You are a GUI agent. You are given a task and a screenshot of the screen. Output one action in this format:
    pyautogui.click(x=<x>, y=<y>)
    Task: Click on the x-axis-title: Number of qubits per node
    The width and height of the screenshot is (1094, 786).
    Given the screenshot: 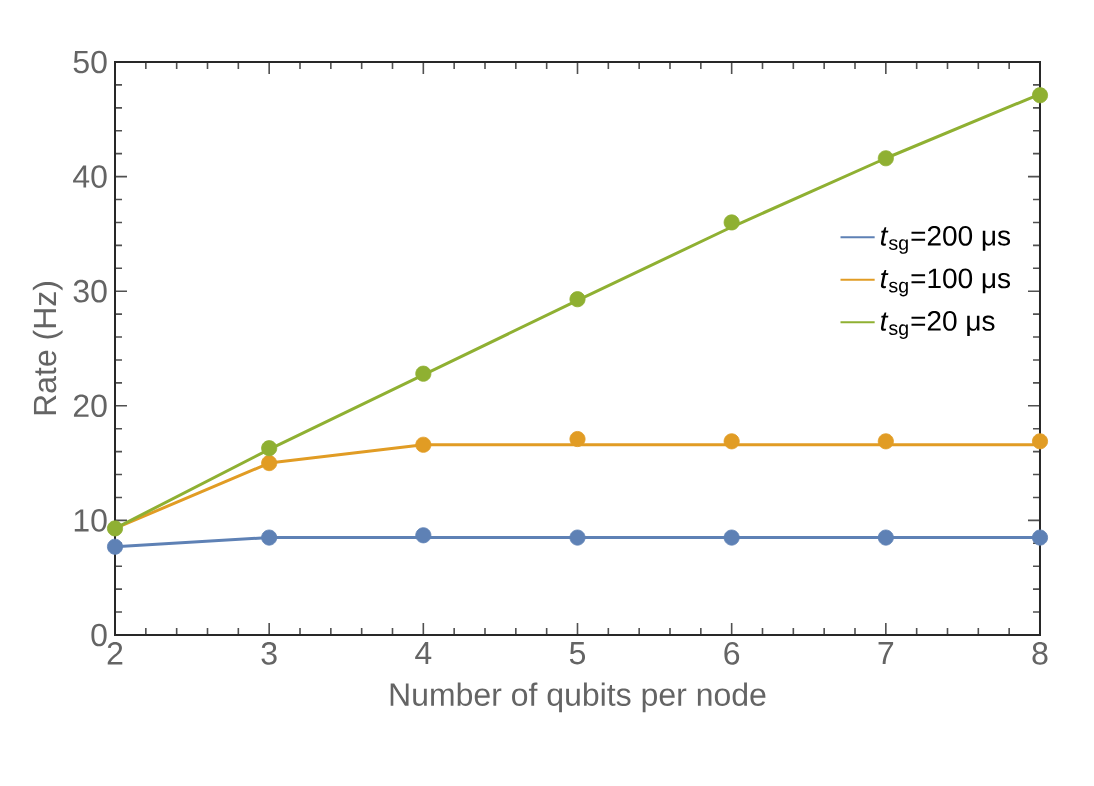 What is the action you would take?
    pyautogui.click(x=578, y=697)
    